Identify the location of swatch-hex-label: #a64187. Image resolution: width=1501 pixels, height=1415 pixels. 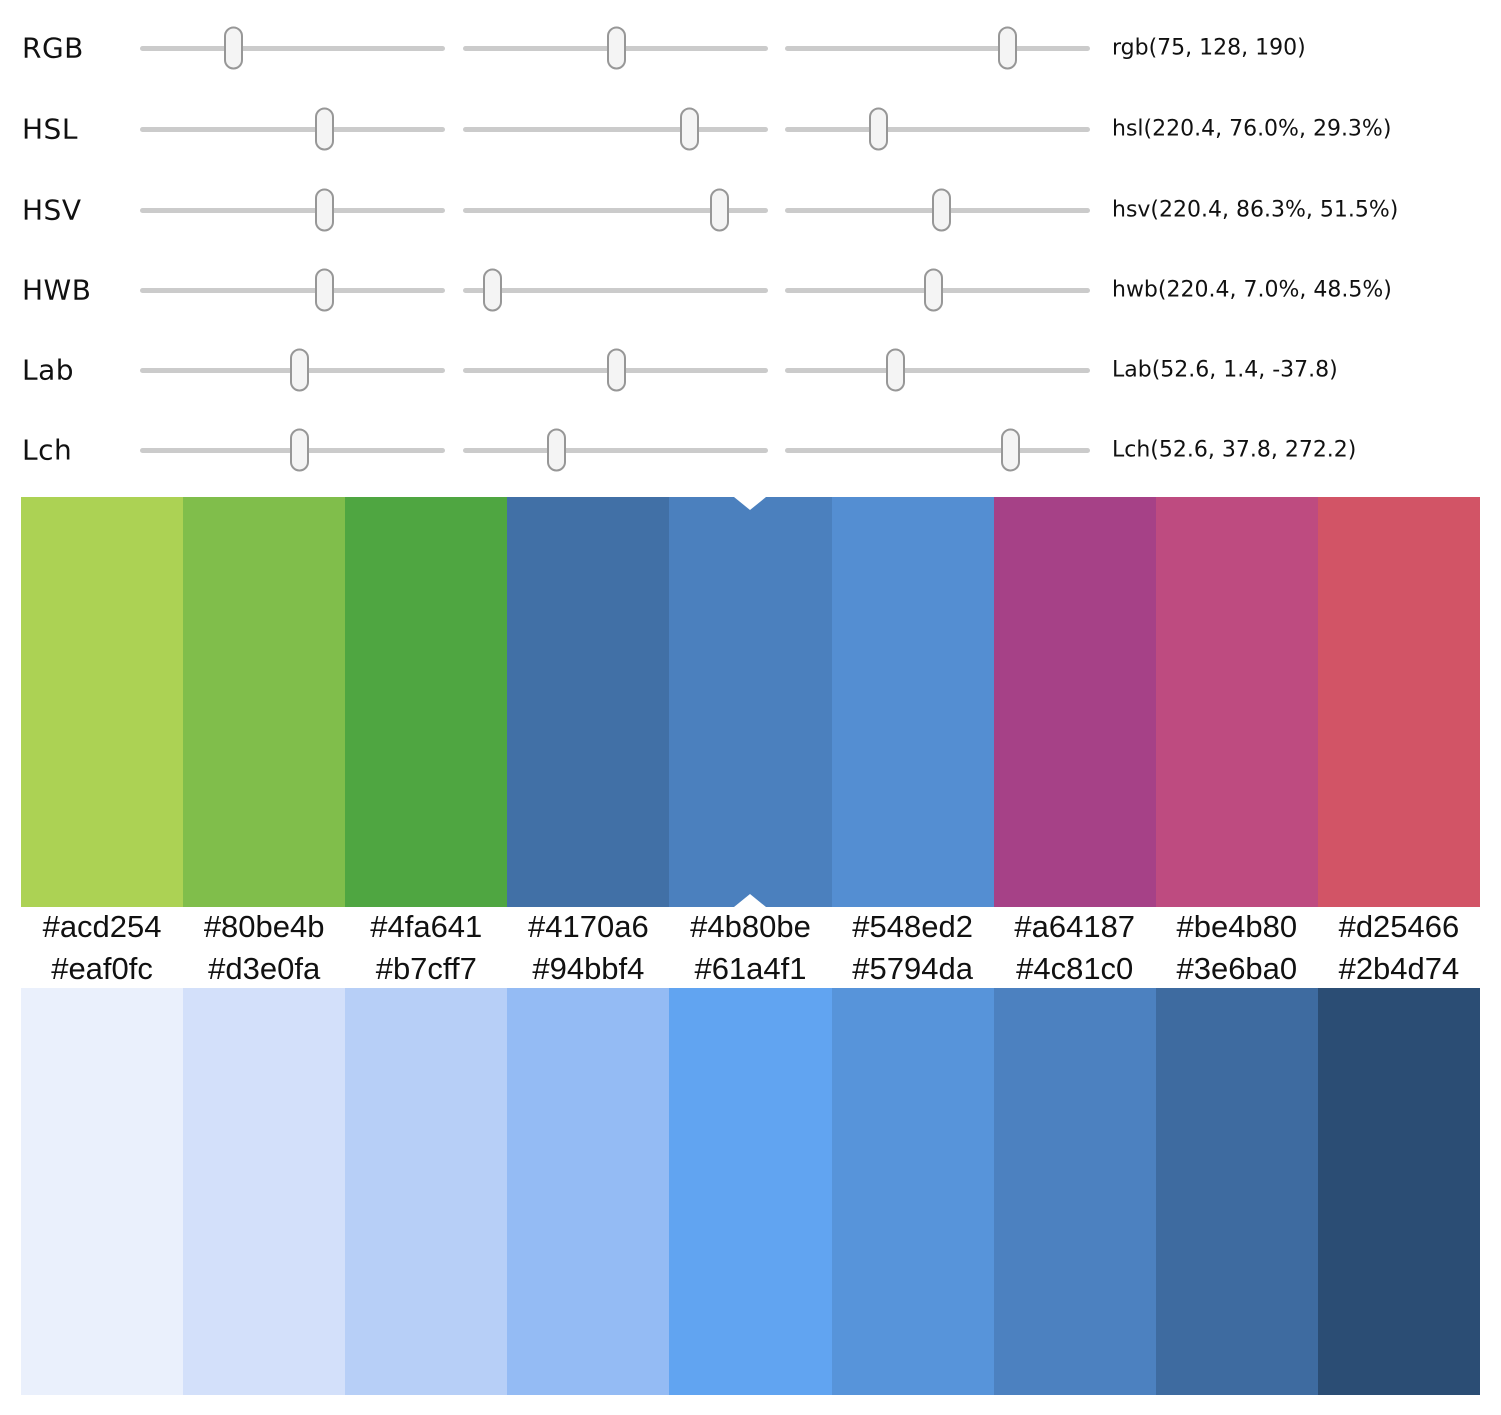
(1075, 926).